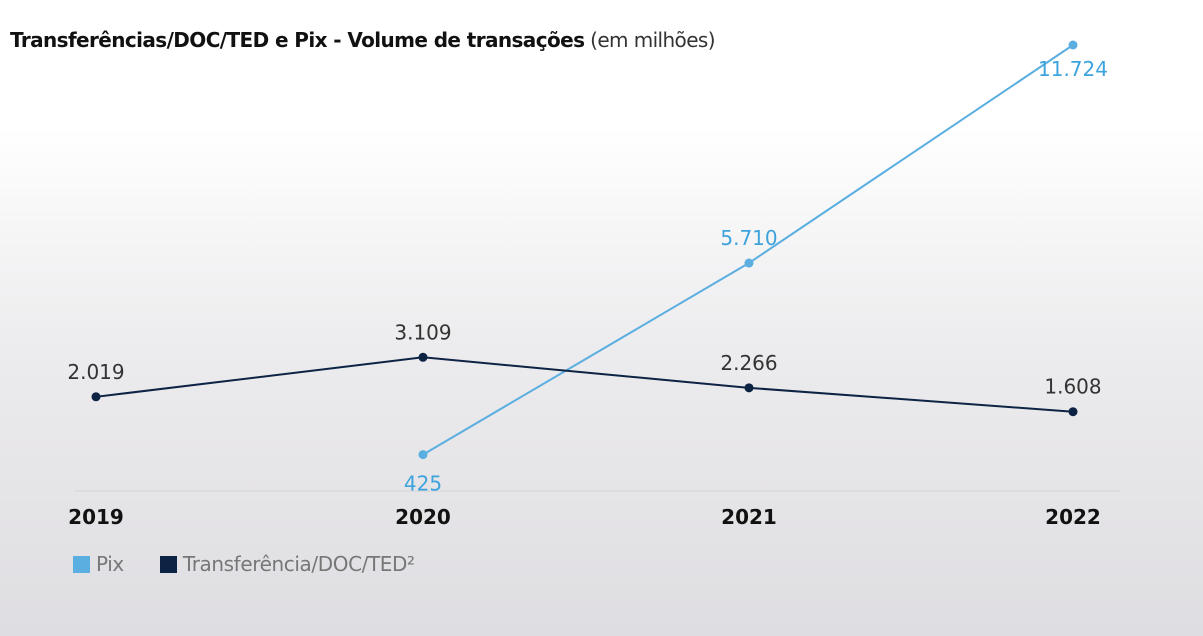 The height and width of the screenshot is (636, 1203). I want to click on data-label-1-2021: 2.266, so click(748, 363).